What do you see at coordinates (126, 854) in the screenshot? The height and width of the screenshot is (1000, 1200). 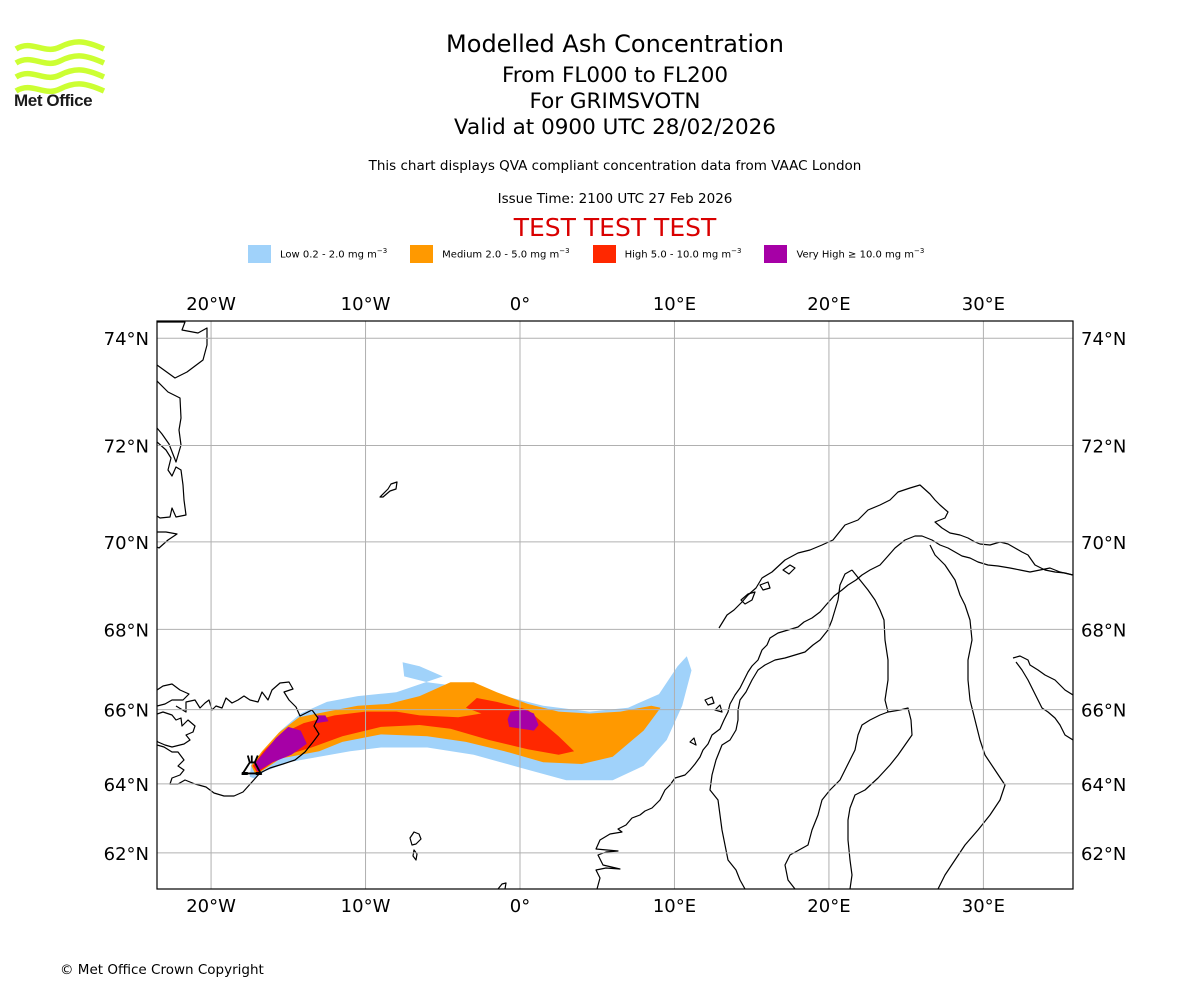 I see `lat-tick-label-left: 62°N` at bounding box center [126, 854].